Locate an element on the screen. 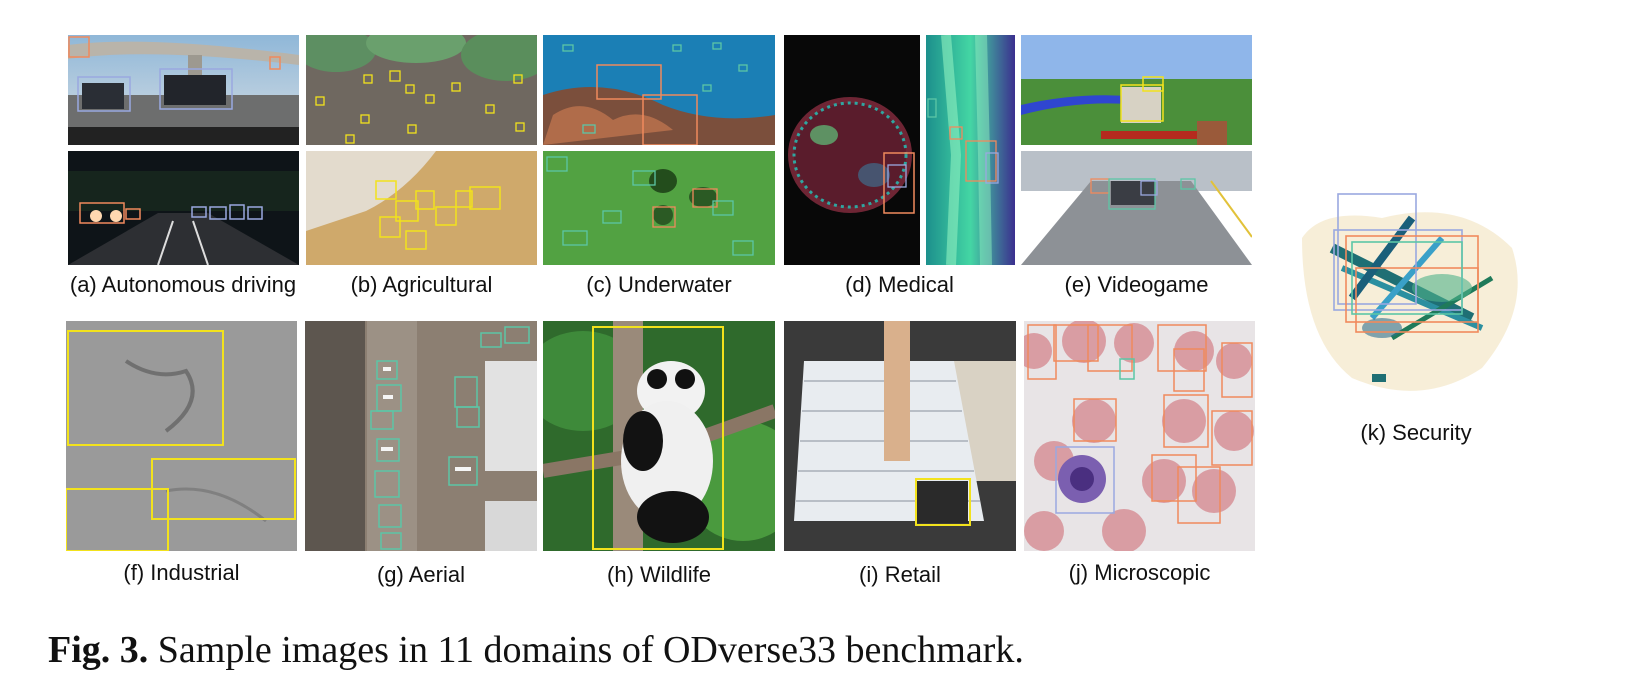  caption-aerial: (g) Aerial is located at coordinates (421, 574).